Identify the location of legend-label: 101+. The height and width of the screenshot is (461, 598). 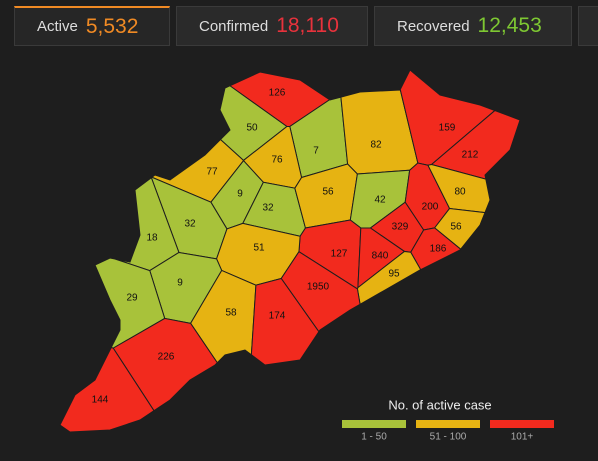
(522, 437).